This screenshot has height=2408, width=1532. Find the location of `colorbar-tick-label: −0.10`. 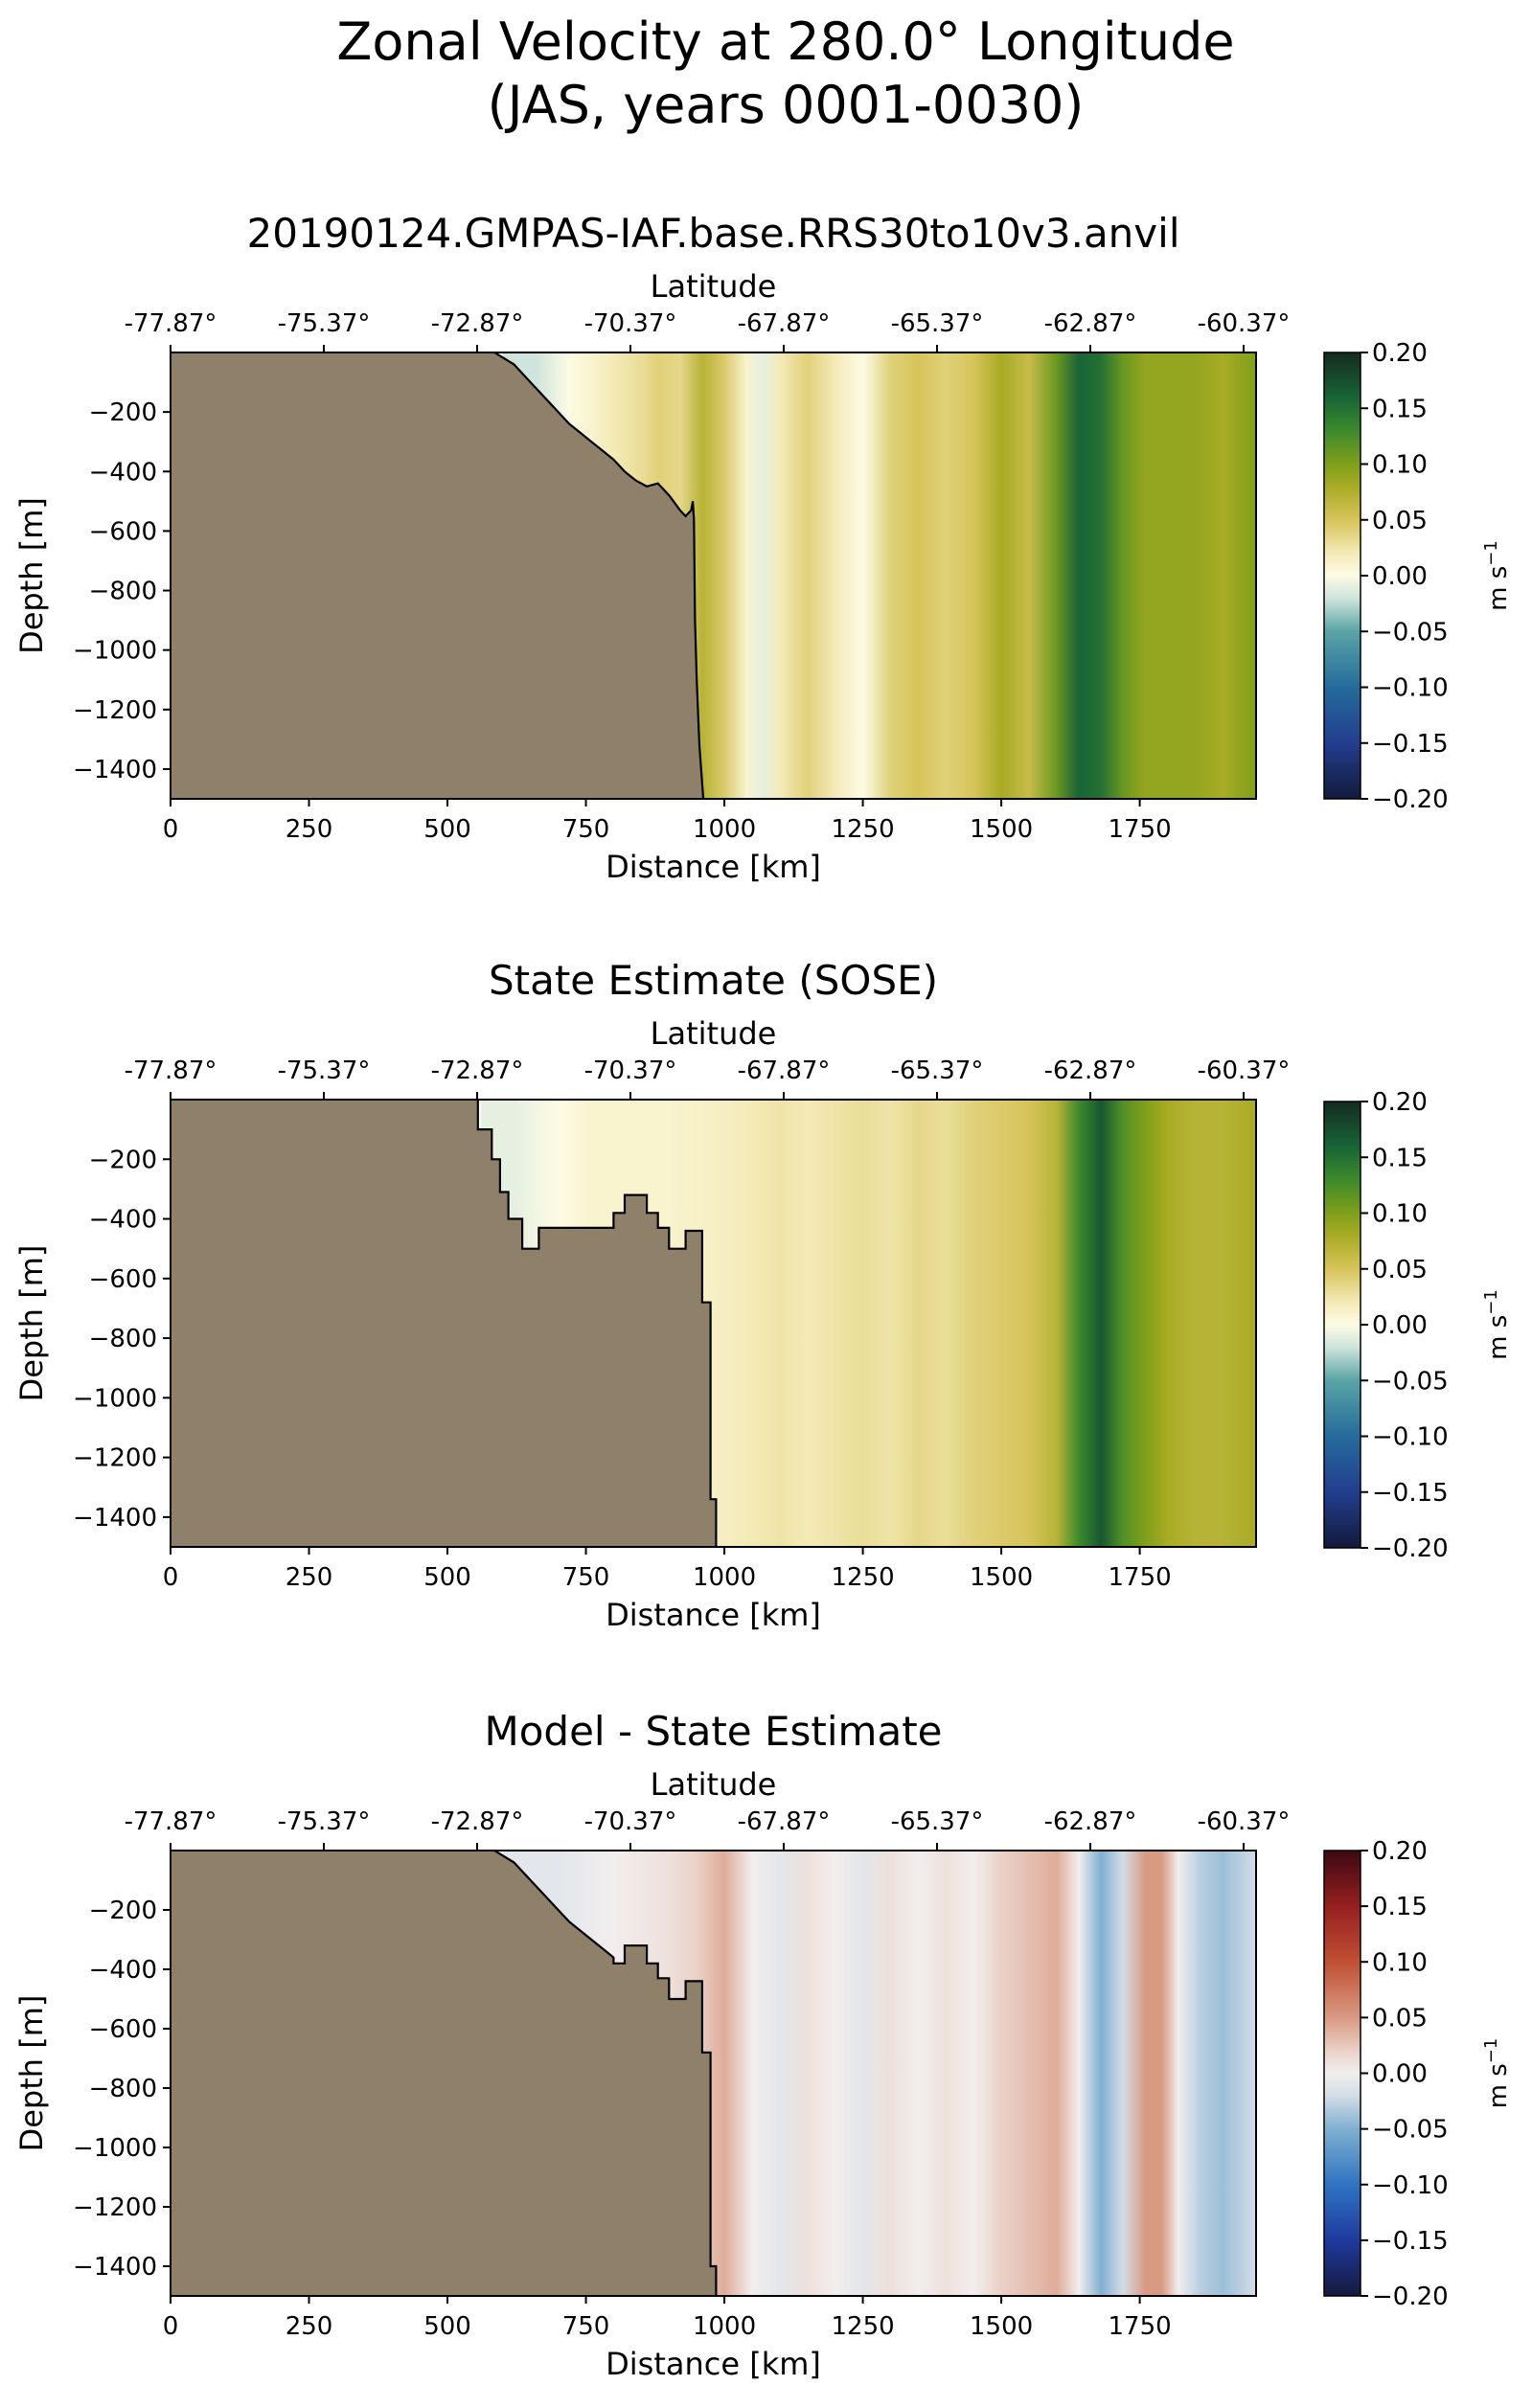

colorbar-tick-label: −0.10 is located at coordinates (1410, 2185).